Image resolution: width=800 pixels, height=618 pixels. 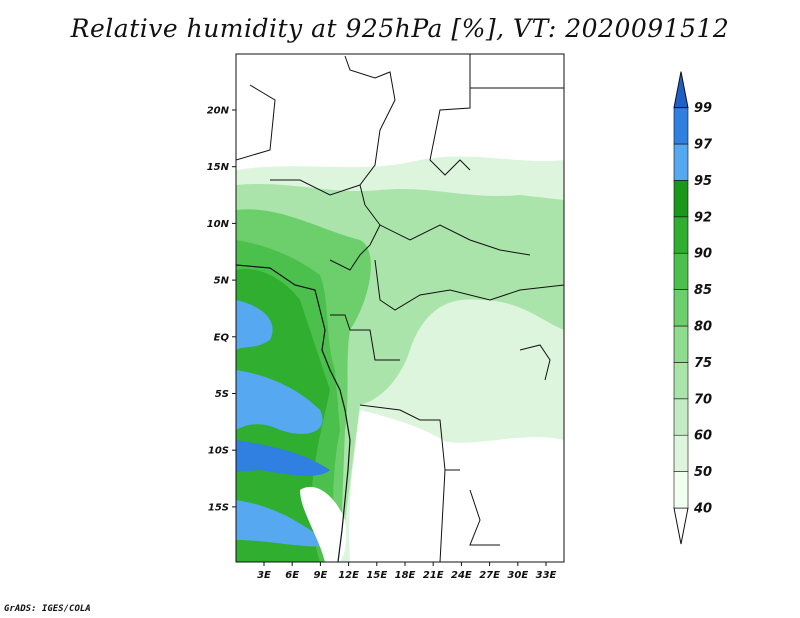 I want to click on longitude-axis: 3E 6E 9E 12E 15E 18E 21E 24E 27E 30E 33E, so click(x=407, y=571).